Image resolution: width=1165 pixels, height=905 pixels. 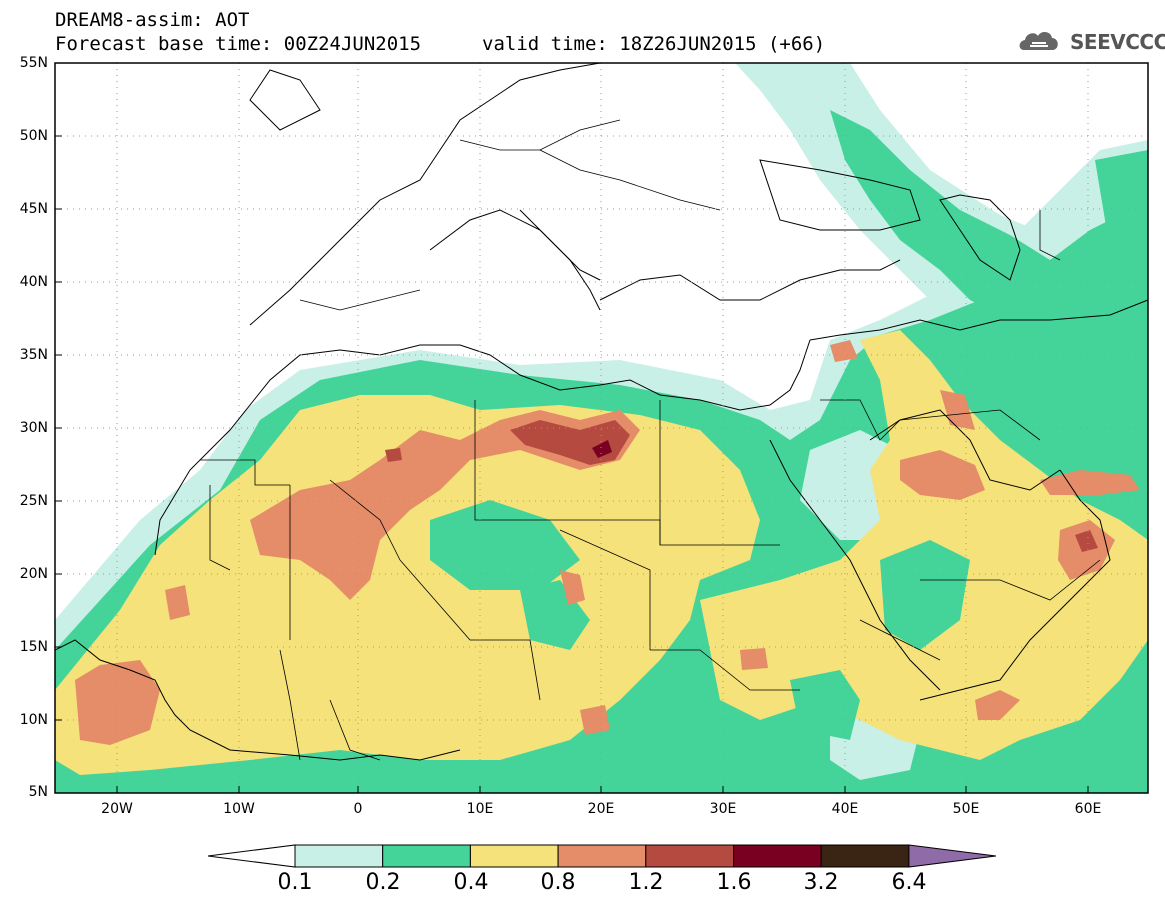 I want to click on aot-band-crimson, so click(x=602, y=449).